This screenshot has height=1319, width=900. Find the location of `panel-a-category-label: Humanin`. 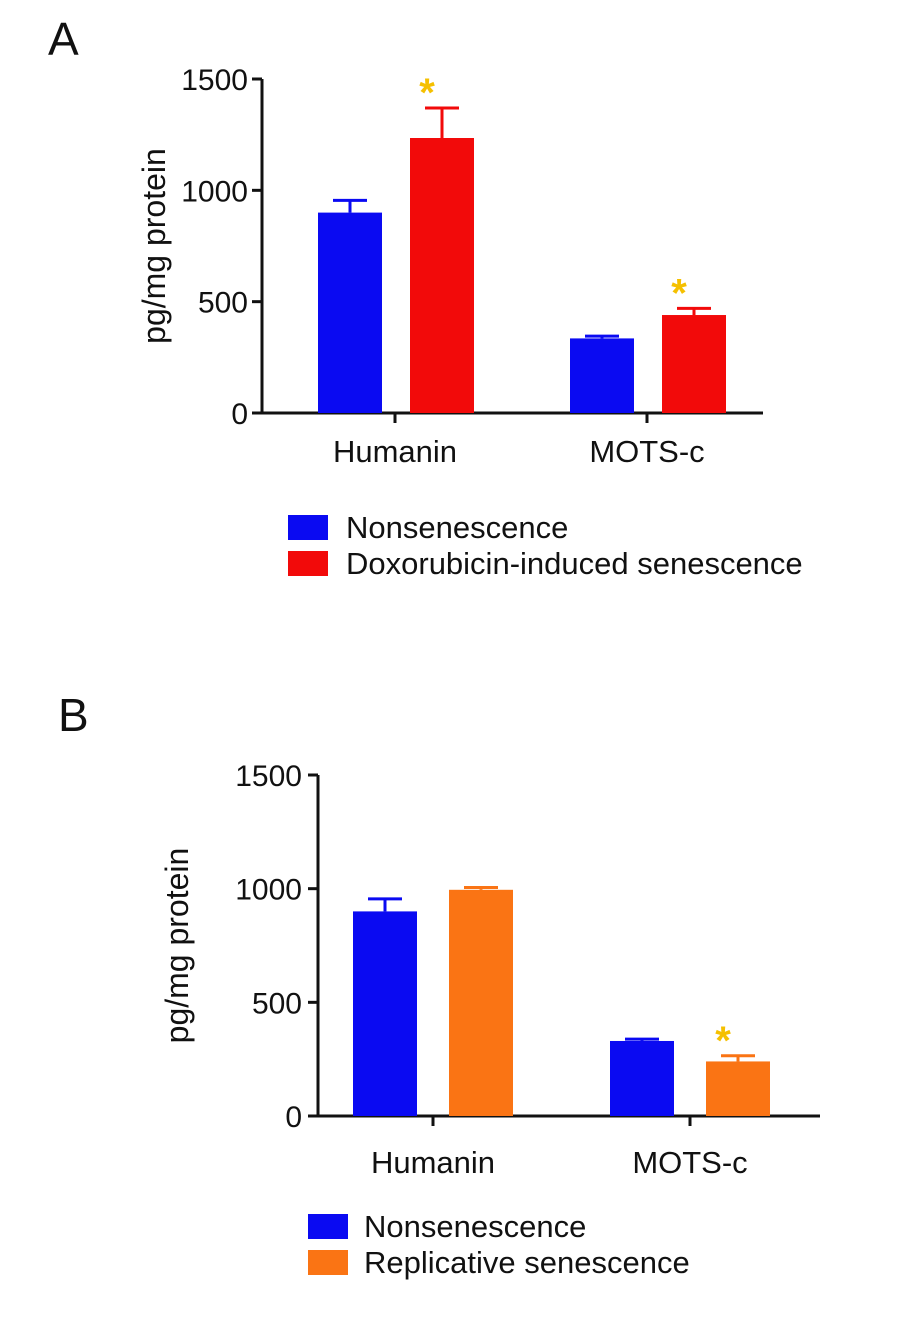

panel-a-category-label: Humanin is located at coordinates (395, 451).